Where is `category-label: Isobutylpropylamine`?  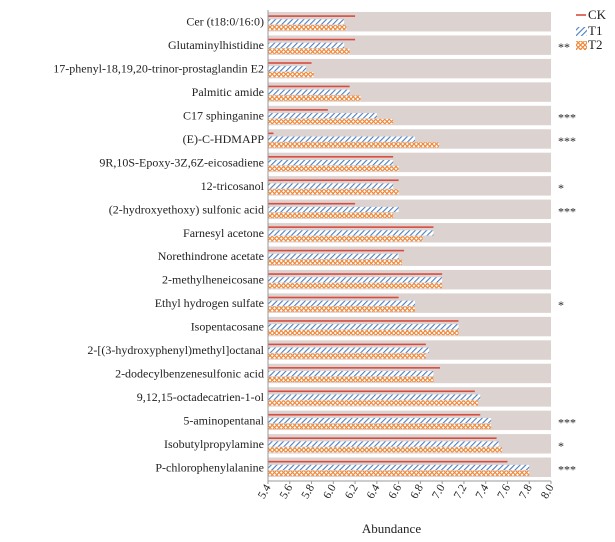
category-label: Isobutylpropylamine is located at coordinates (214, 444).